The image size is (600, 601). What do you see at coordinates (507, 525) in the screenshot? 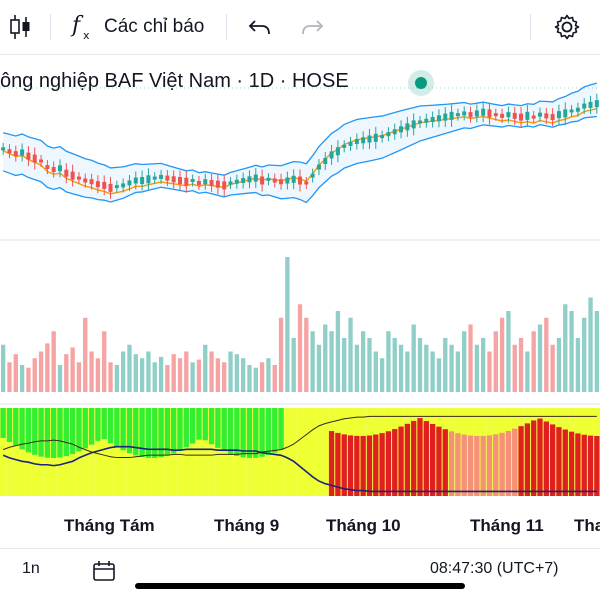
I see `x-axis-label: Tháng 11` at bounding box center [507, 525].